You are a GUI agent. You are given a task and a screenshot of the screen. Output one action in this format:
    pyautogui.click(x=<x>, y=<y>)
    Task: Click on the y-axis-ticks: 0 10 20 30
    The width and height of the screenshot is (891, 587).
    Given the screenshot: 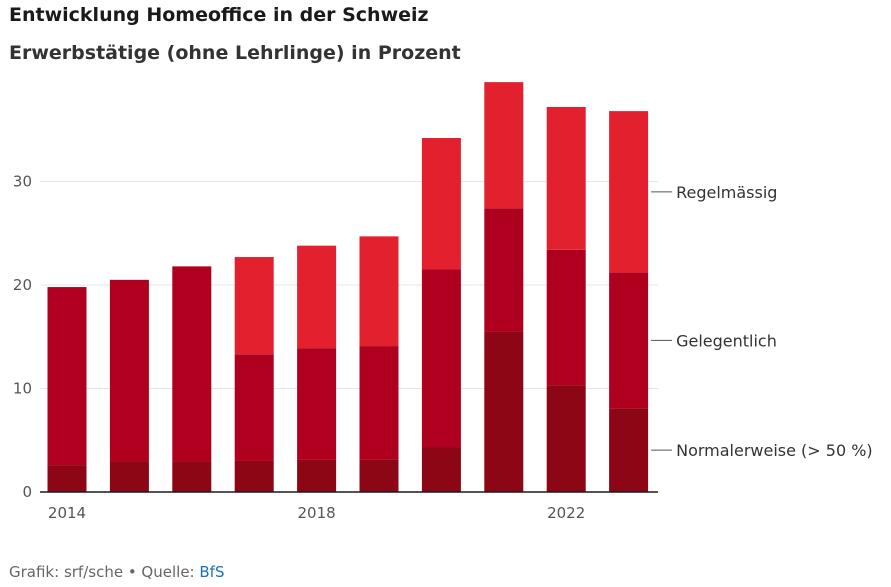 What is the action you would take?
    pyautogui.click(x=22, y=337)
    